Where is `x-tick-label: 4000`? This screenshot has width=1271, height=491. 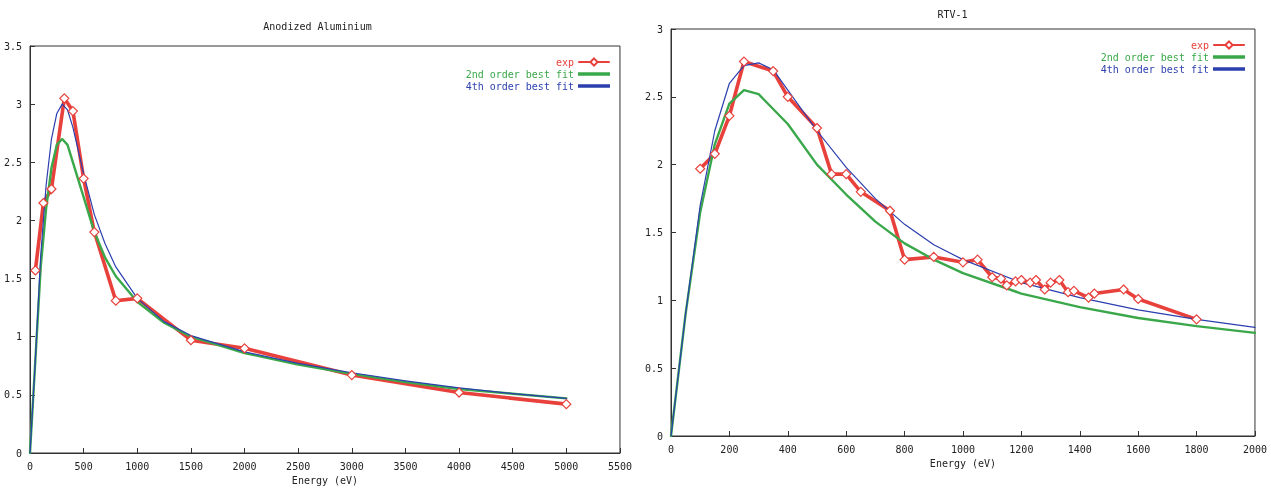 x-tick-label: 4000 is located at coordinates (459, 466).